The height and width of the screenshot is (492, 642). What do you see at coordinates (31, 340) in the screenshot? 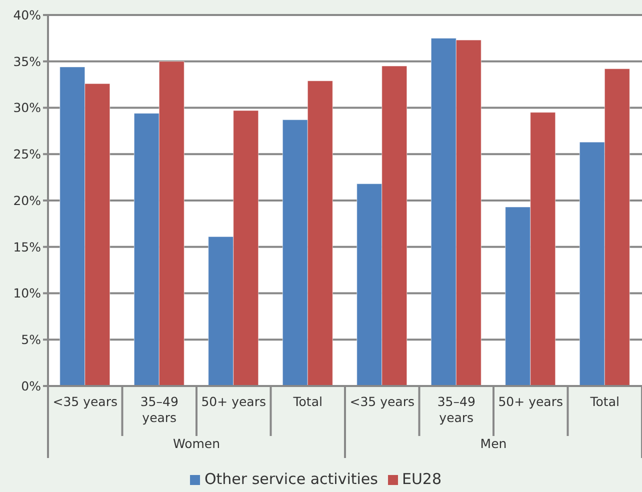
I see `y-tick-label: 5%` at bounding box center [31, 340].